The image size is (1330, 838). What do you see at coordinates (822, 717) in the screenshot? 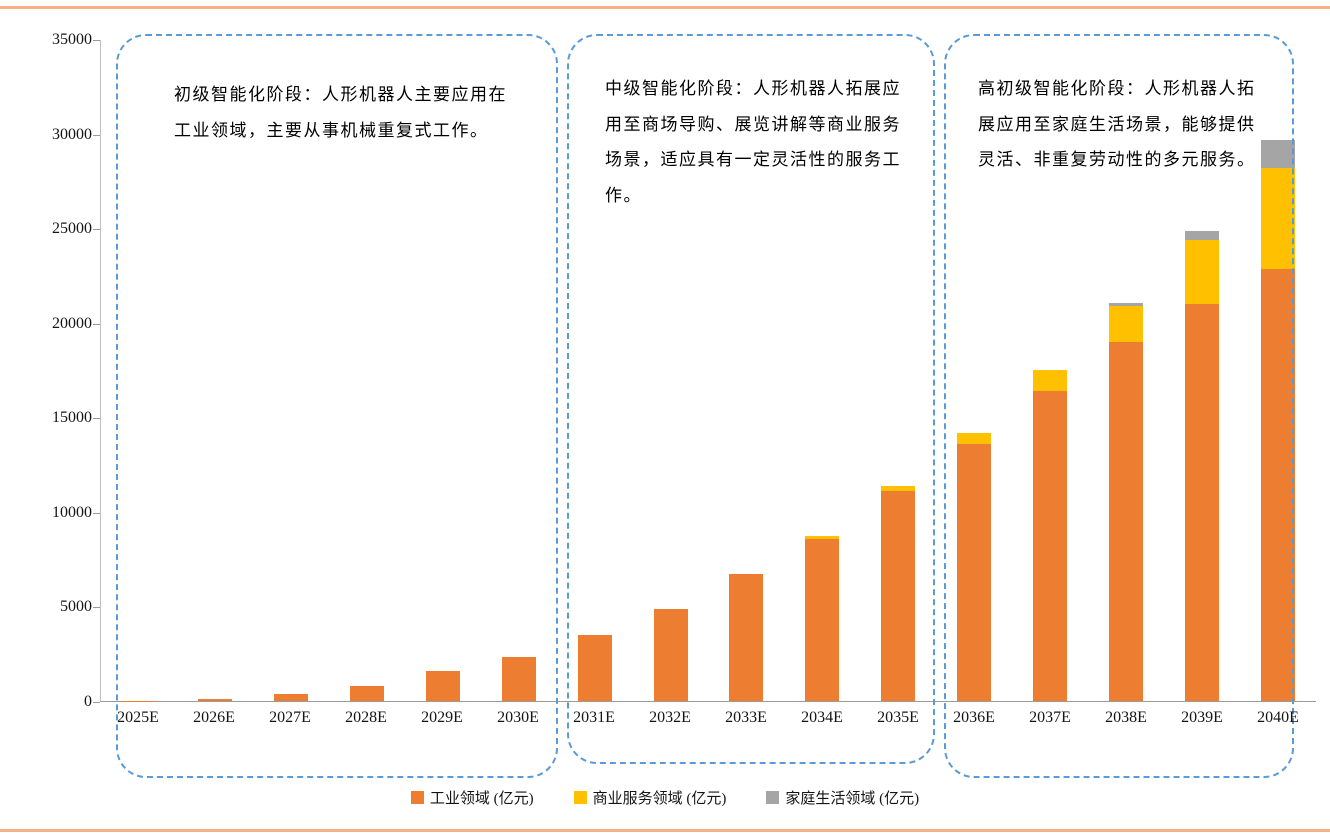
I see `x-tick-label-2034E: 2034E` at bounding box center [822, 717].